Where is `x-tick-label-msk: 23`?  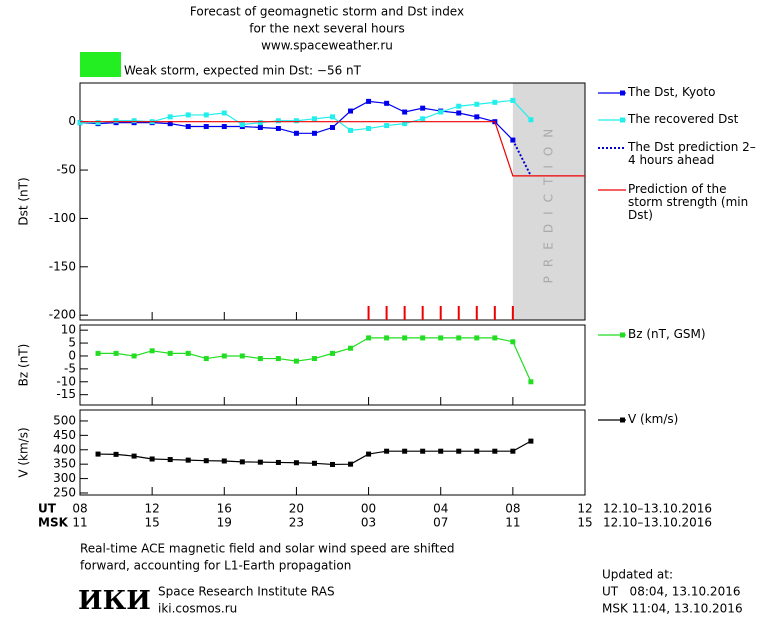
x-tick-label-msk: 23 is located at coordinates (296, 523).